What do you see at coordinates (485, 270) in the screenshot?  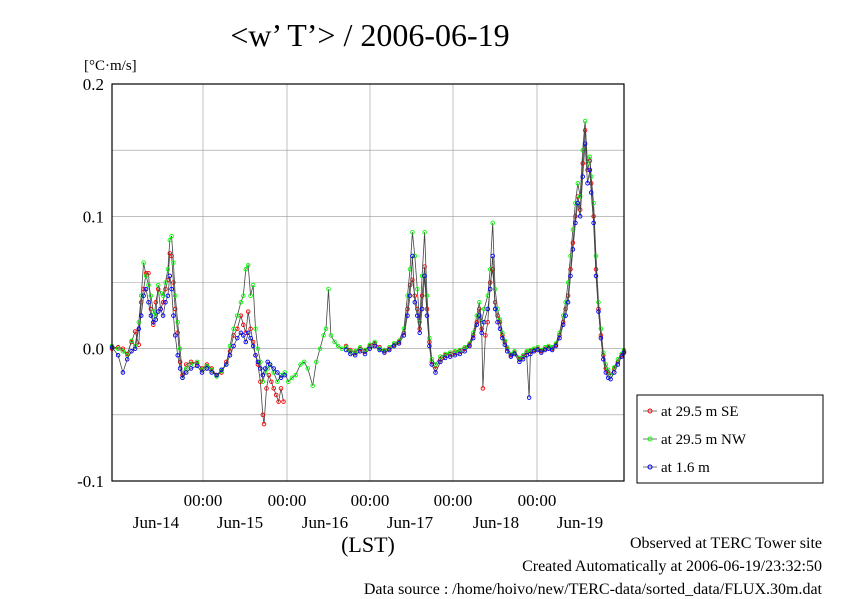 I see `series-line` at bounding box center [485, 270].